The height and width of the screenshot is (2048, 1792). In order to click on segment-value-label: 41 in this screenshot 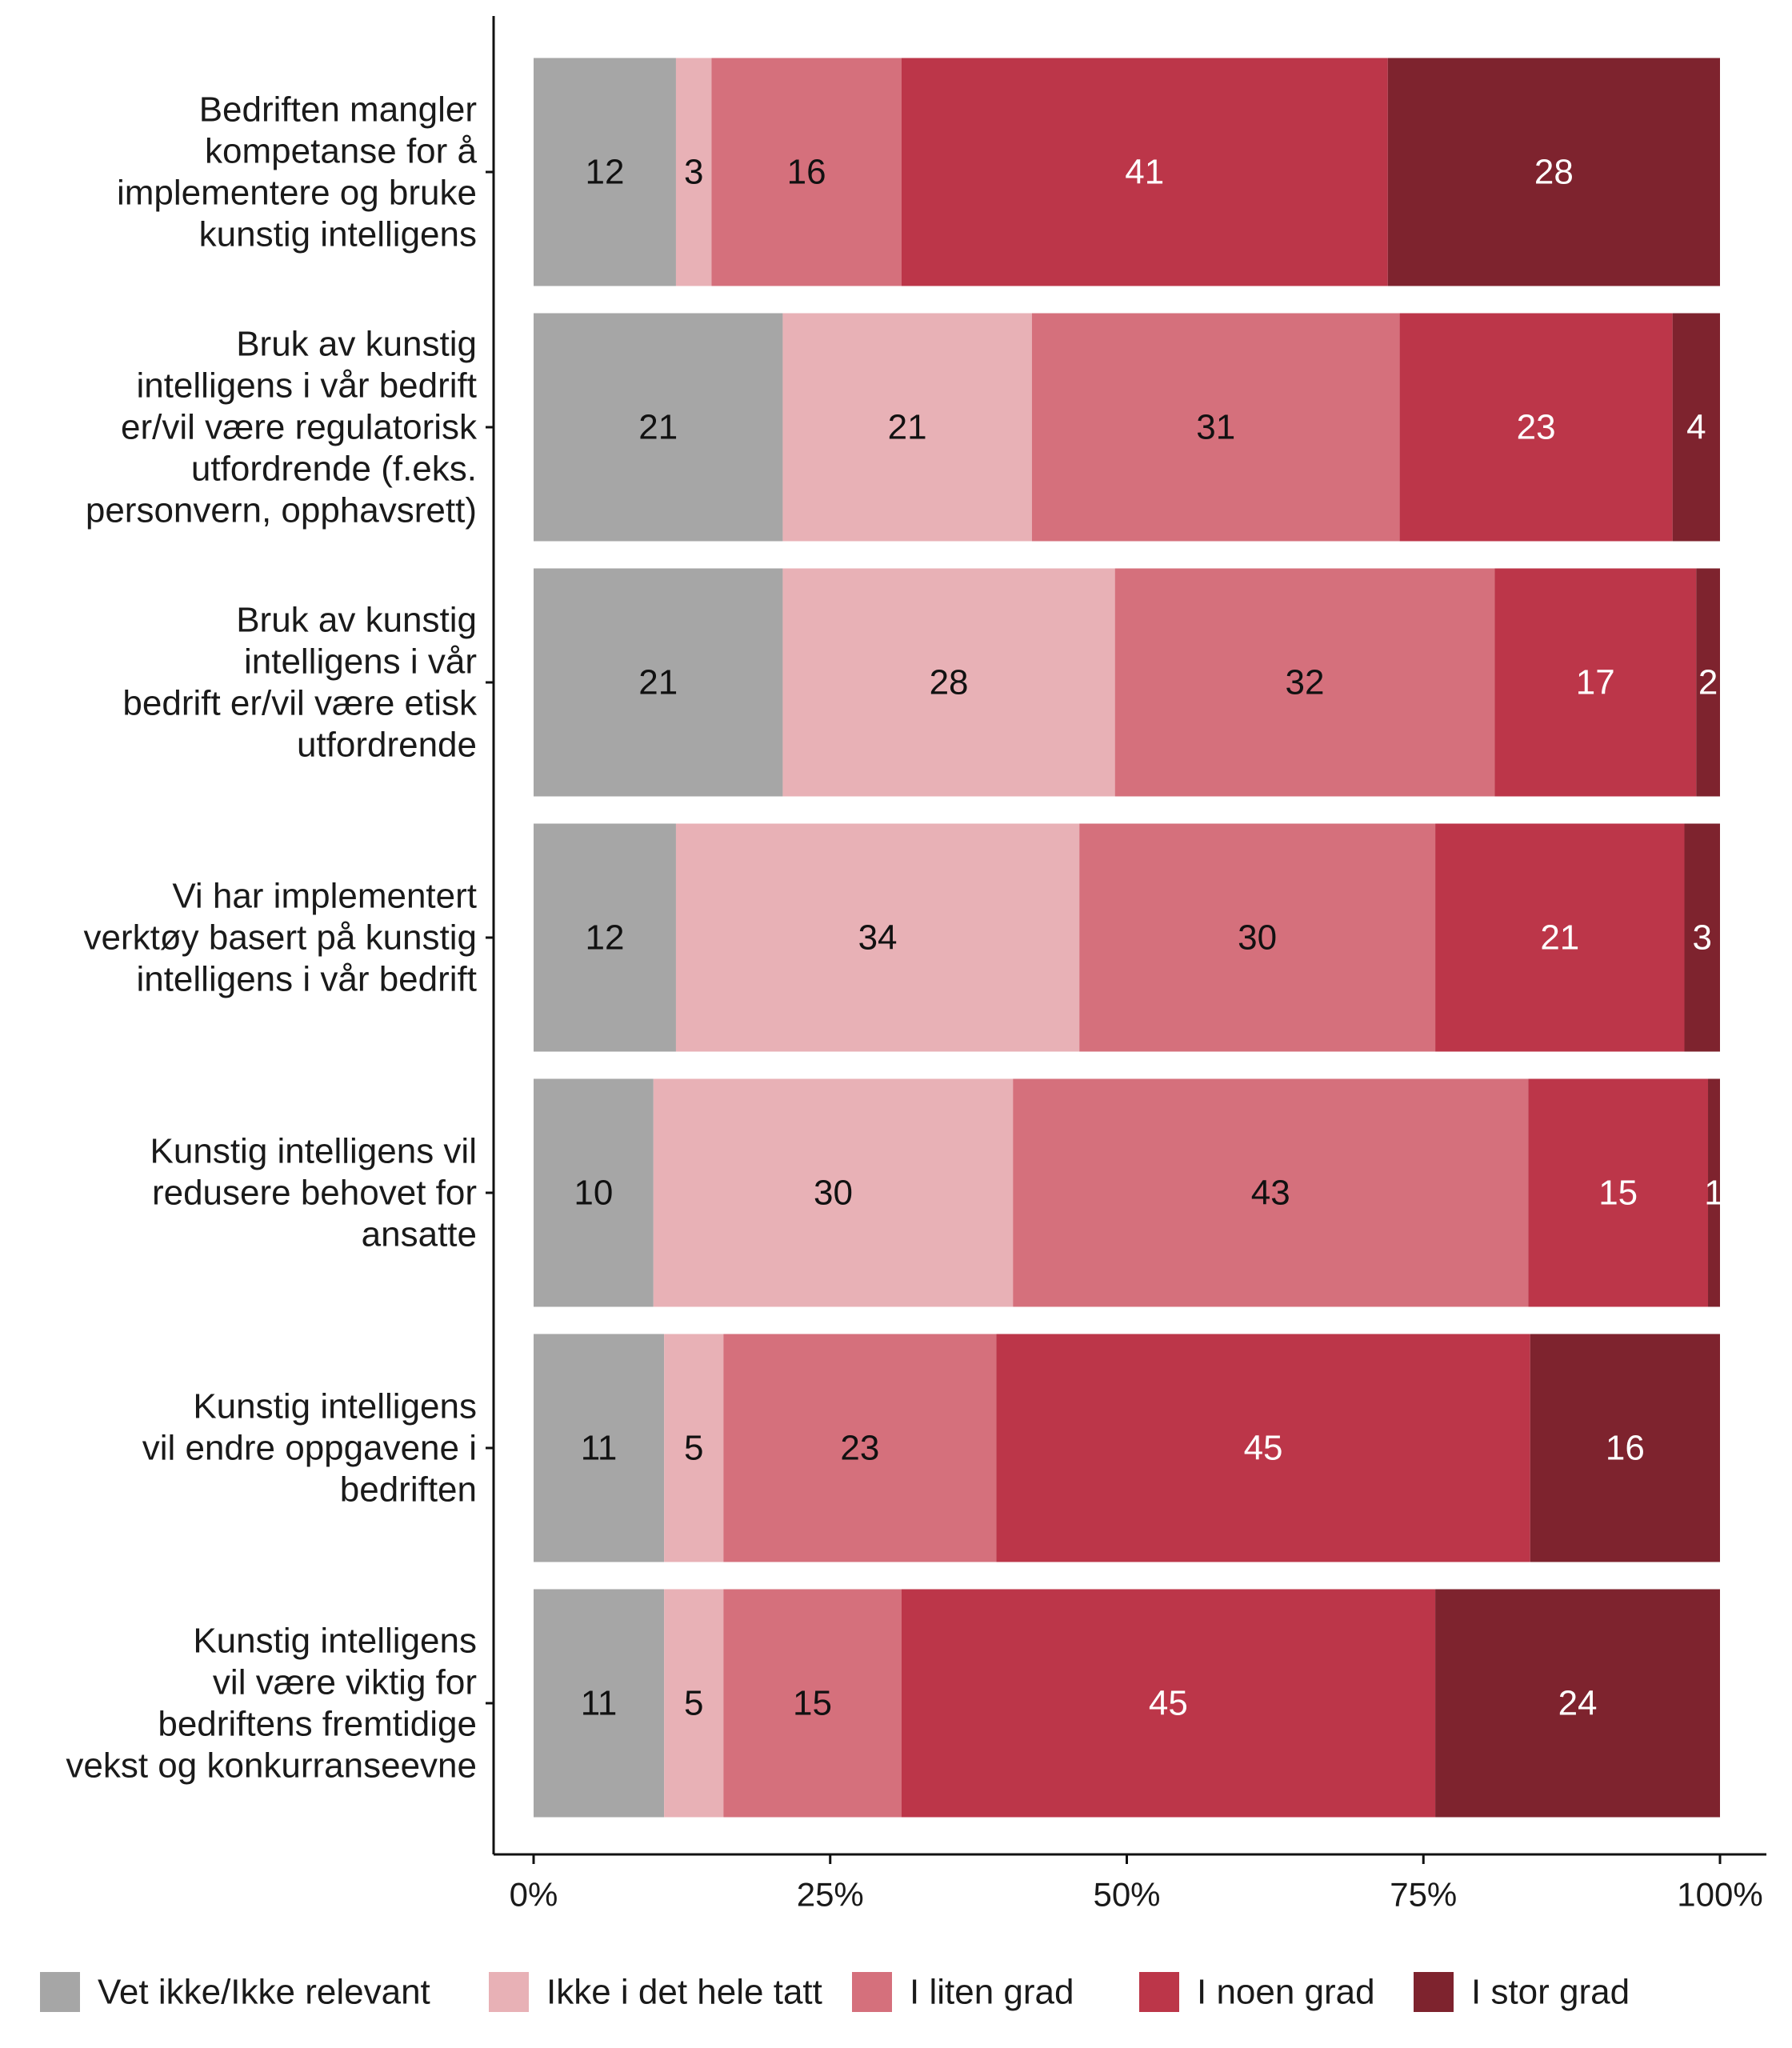, I will do `click(1144, 172)`.